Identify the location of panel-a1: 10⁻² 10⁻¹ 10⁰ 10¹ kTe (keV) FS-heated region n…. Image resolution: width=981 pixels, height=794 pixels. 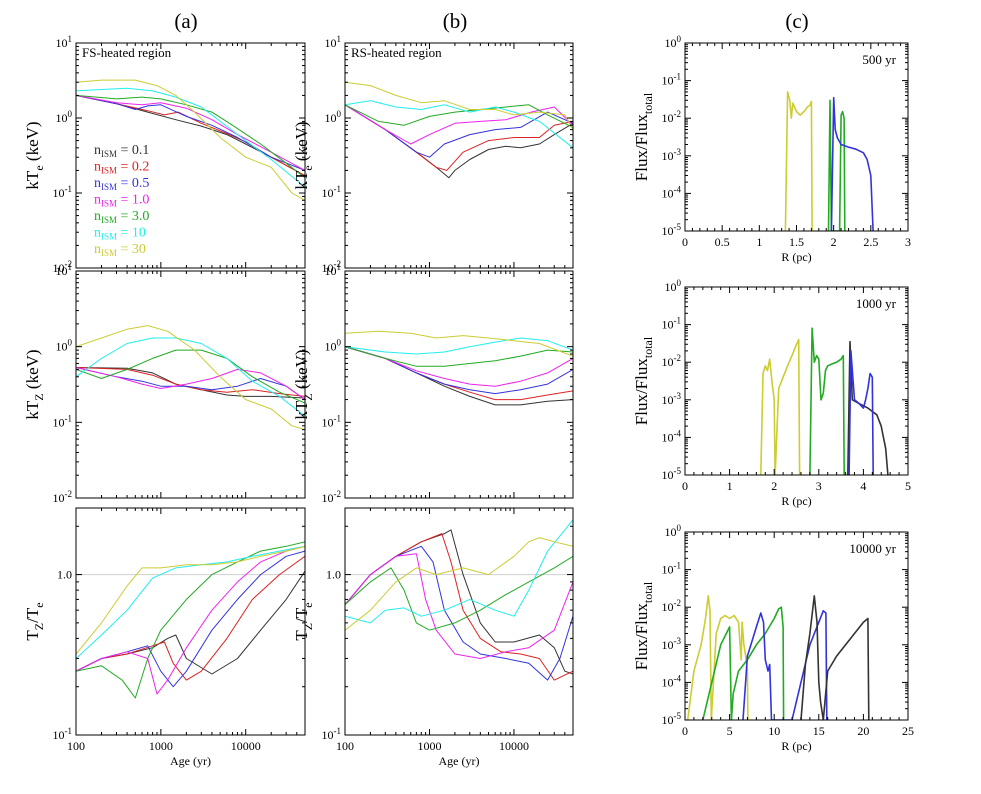
(164, 154).